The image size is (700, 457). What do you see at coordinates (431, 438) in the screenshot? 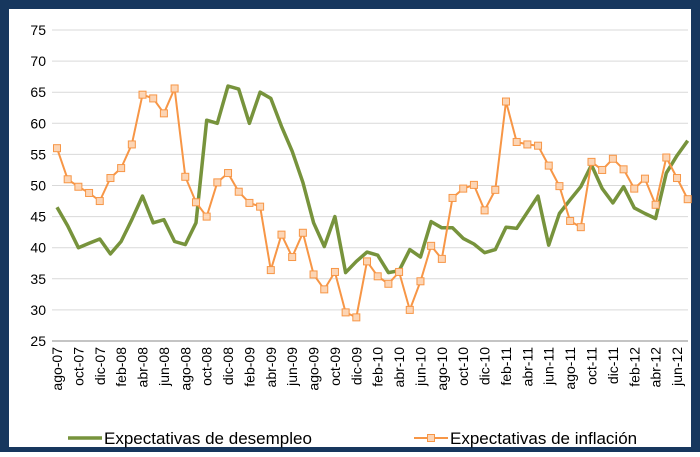
I see `legend-marker` at bounding box center [431, 438].